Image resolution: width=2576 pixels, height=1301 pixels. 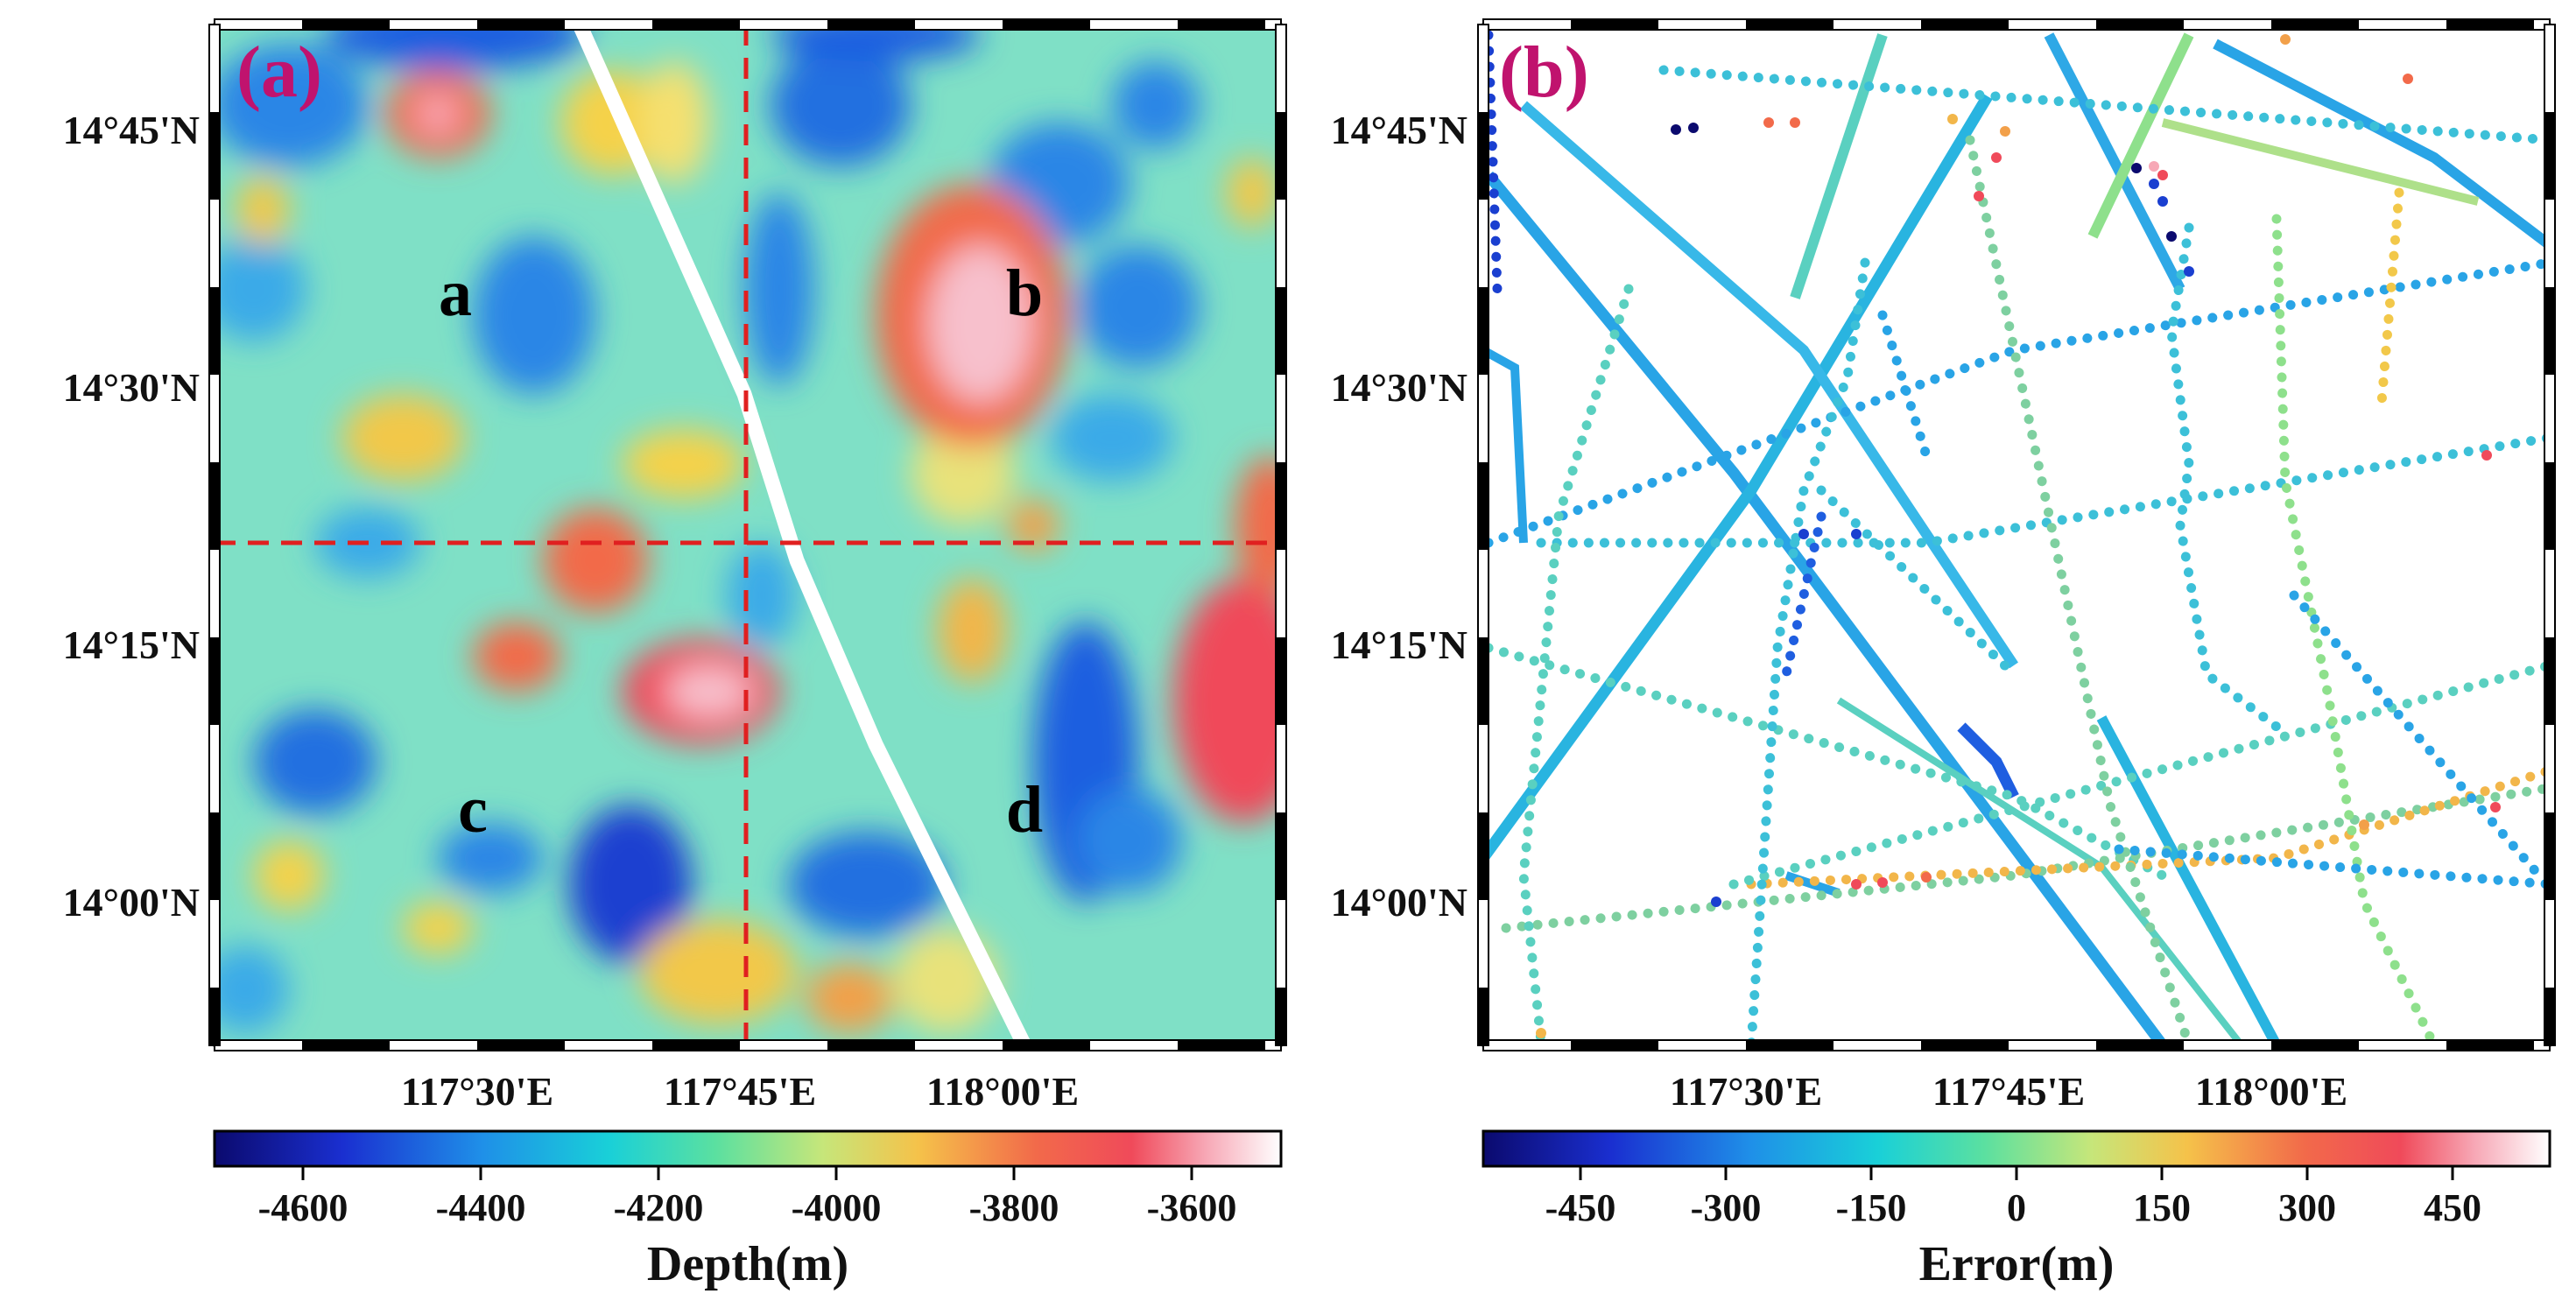 What do you see at coordinates (2017, 1264) in the screenshot?
I see `colorbar-title: Error(m)` at bounding box center [2017, 1264].